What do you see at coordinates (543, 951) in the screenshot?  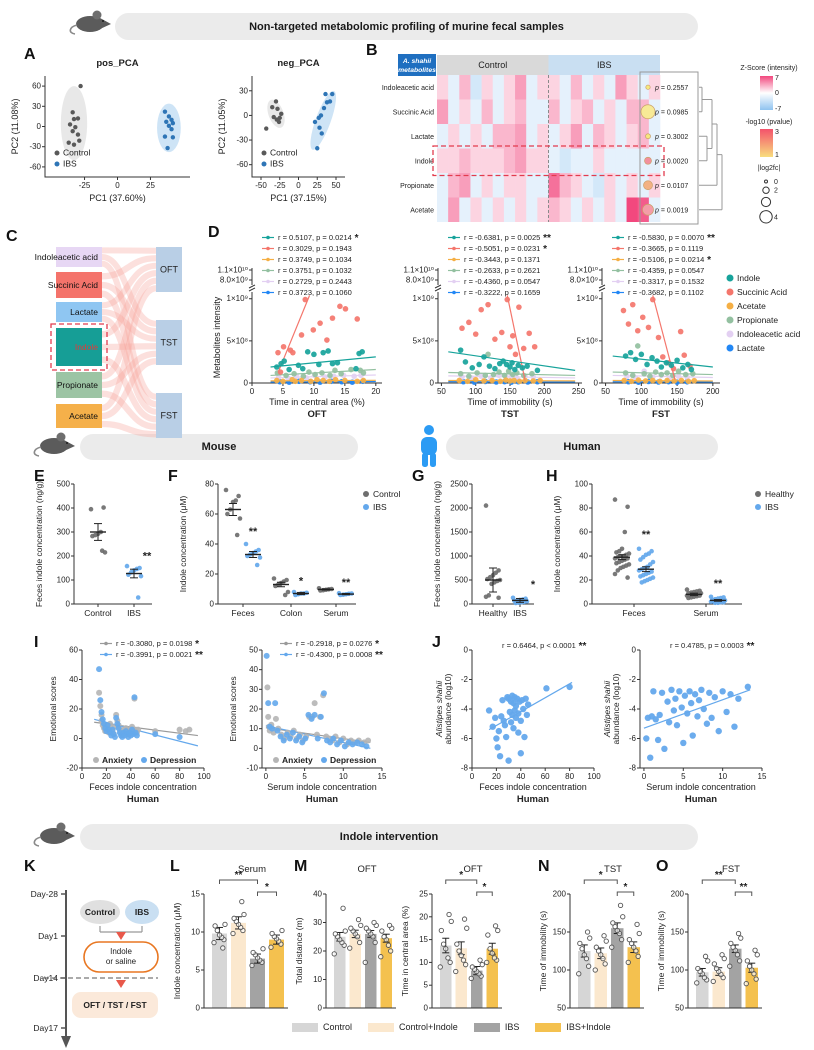 I see `svg-text: Time of immobility (s)` at bounding box center [543, 951].